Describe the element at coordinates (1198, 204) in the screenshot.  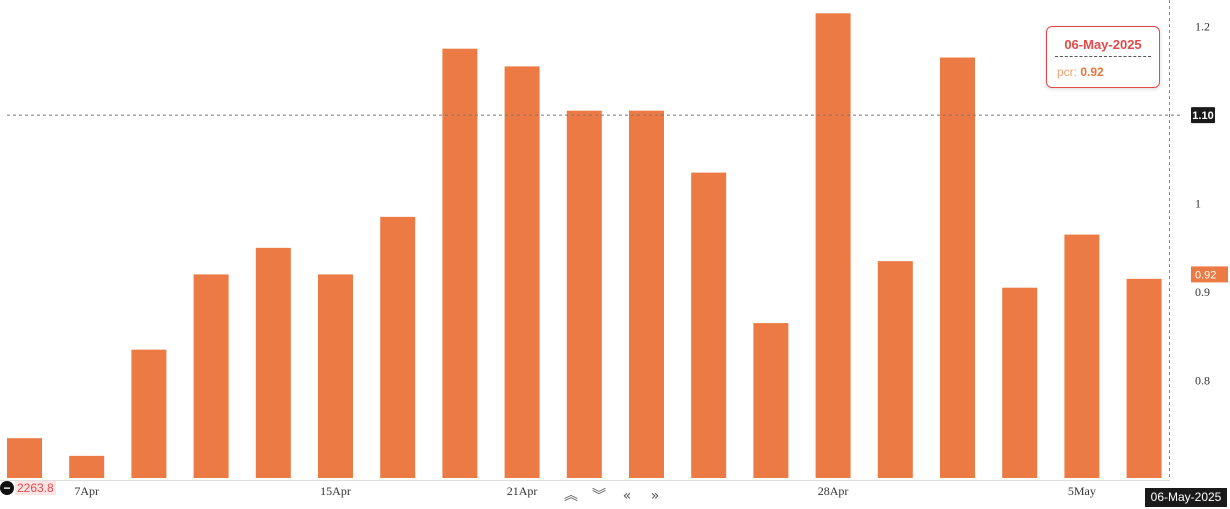
I see `y-tick-label-2: 1` at that location.